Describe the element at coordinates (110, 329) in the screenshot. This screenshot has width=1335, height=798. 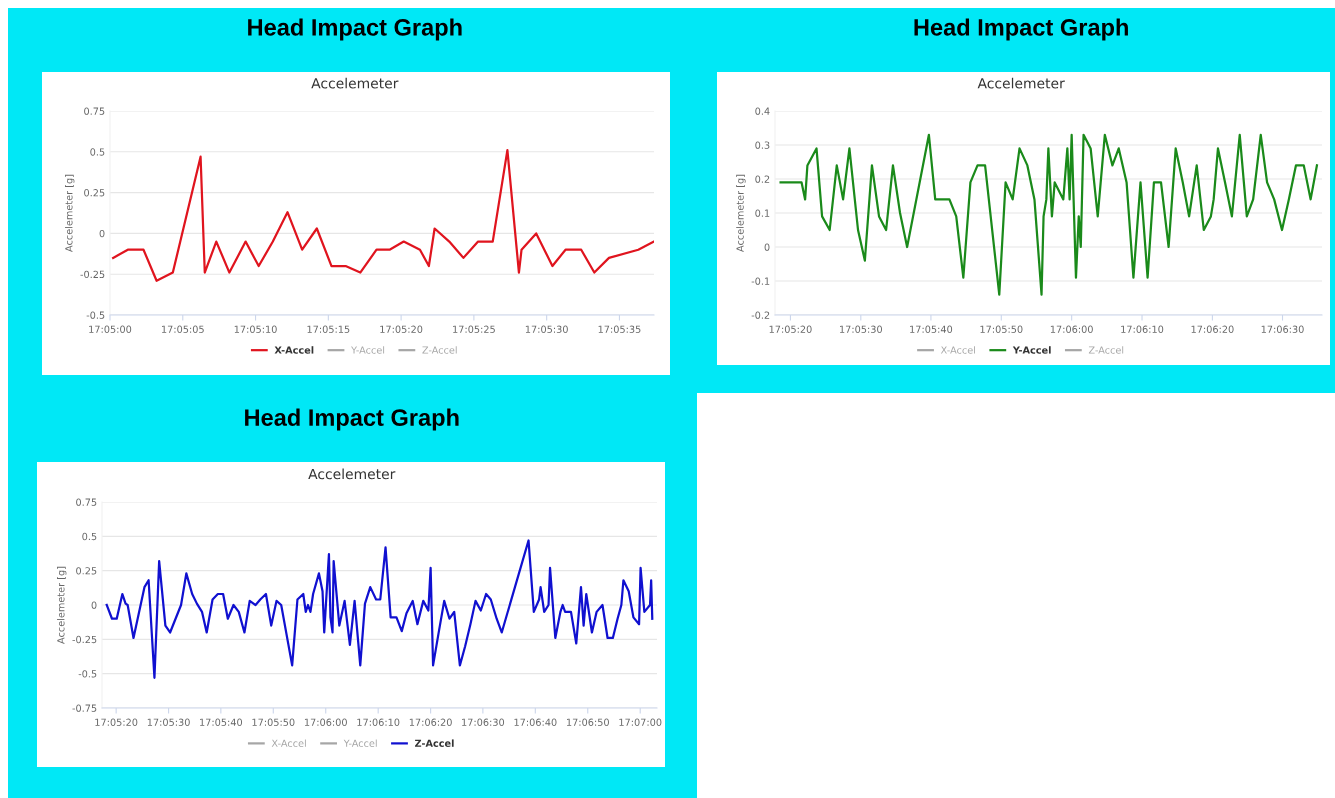
I see `x-tick-label: 17:05:00` at that location.